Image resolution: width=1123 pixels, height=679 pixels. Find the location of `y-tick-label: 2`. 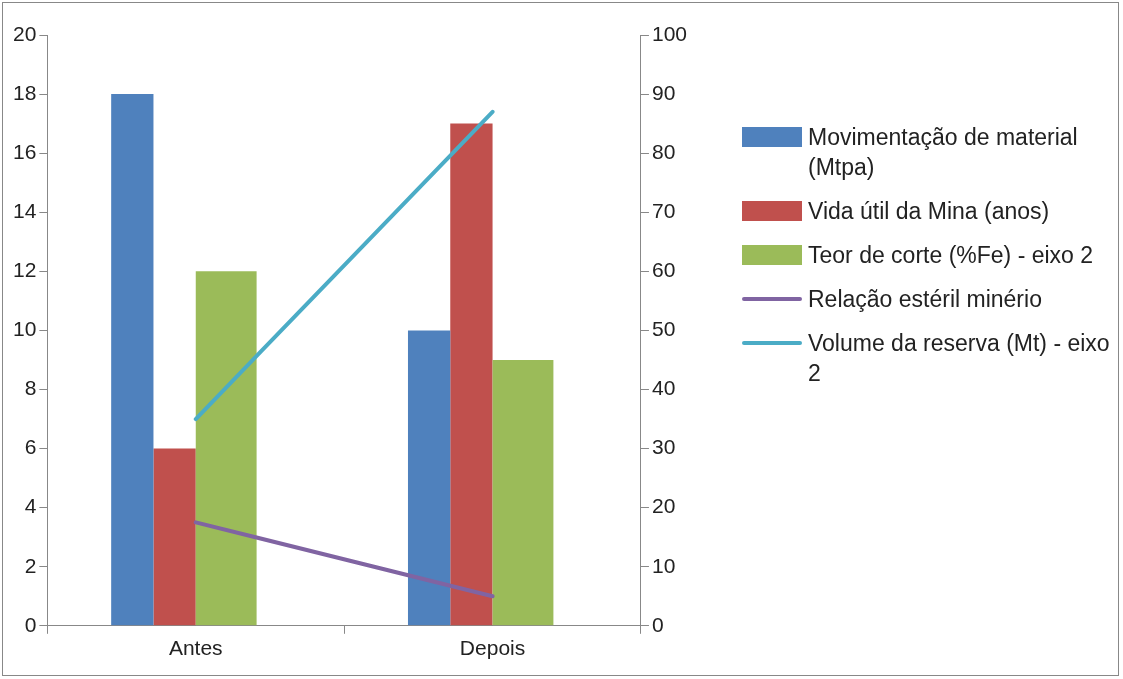

y-tick-label: 2 is located at coordinates (30, 565).